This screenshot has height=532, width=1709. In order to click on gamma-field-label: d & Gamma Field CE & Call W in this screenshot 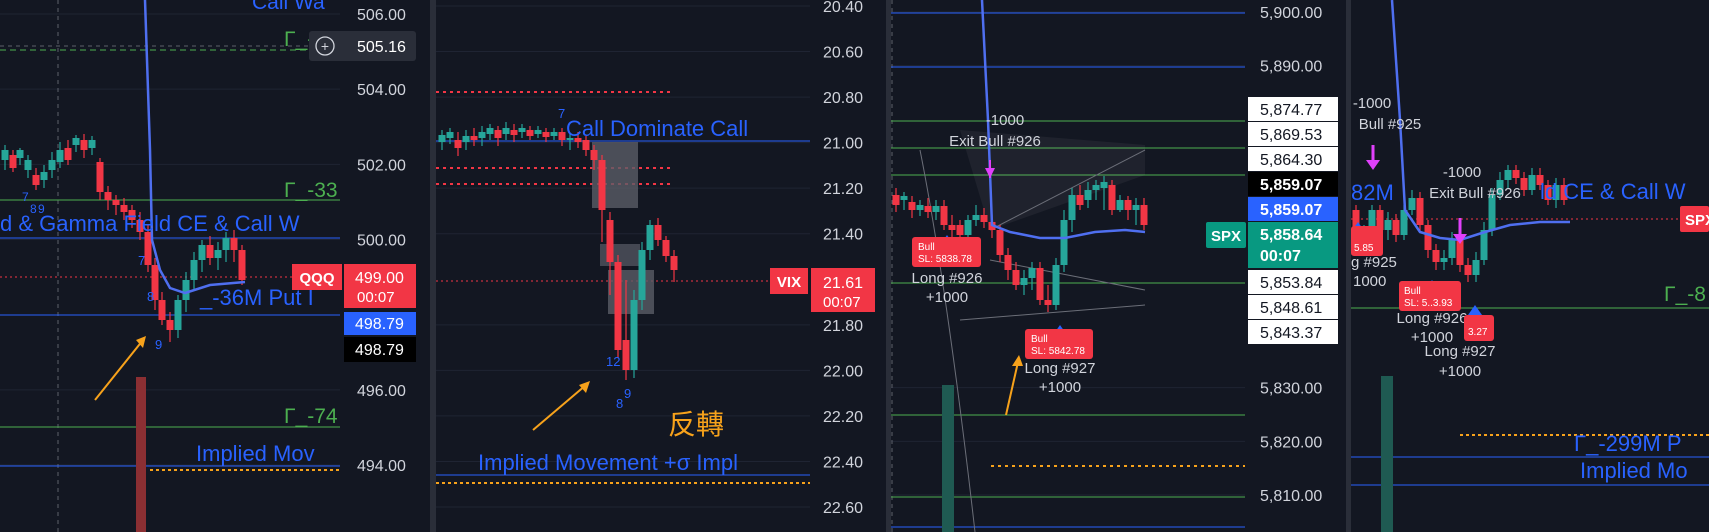, I will do `click(150, 223)`.